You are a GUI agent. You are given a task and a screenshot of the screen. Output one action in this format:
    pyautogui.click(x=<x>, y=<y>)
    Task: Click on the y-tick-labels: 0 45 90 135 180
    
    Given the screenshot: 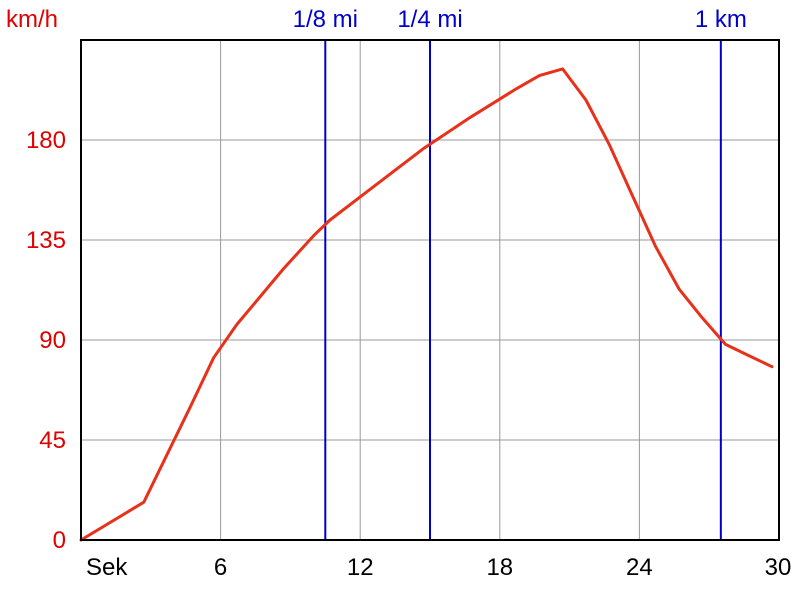 What is the action you would take?
    pyautogui.click(x=46, y=340)
    